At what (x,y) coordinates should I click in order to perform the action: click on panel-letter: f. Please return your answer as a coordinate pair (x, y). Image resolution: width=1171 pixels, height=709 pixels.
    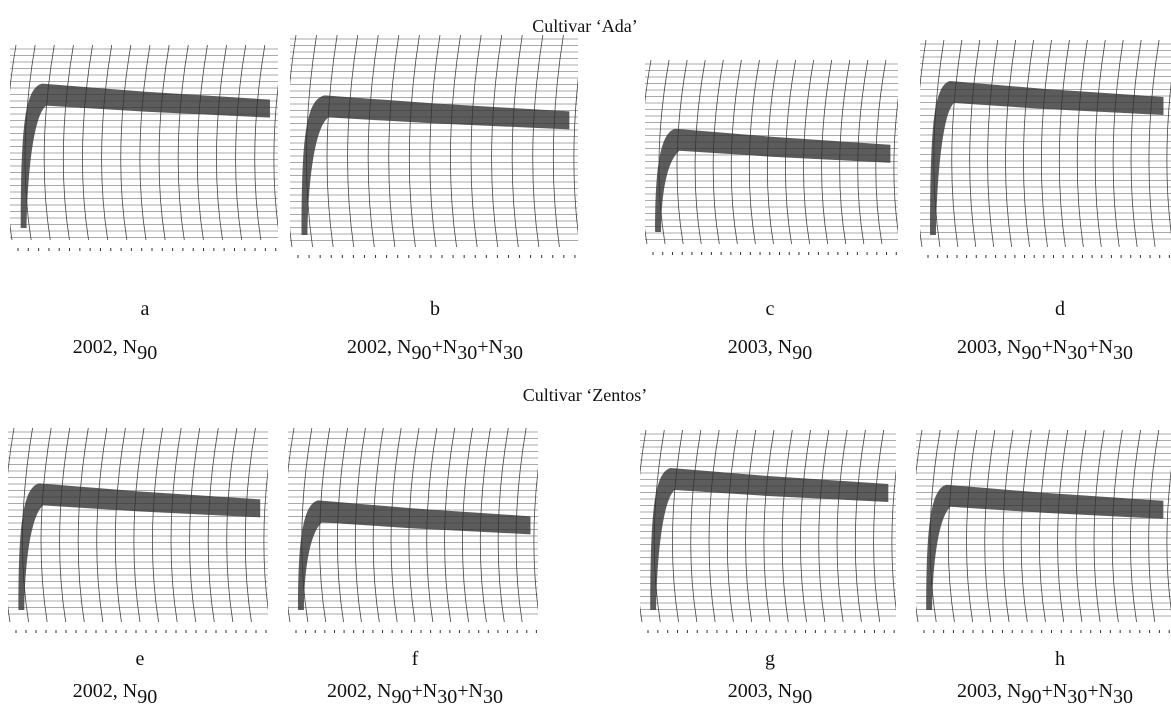
    Looking at the image, I should click on (415, 659).